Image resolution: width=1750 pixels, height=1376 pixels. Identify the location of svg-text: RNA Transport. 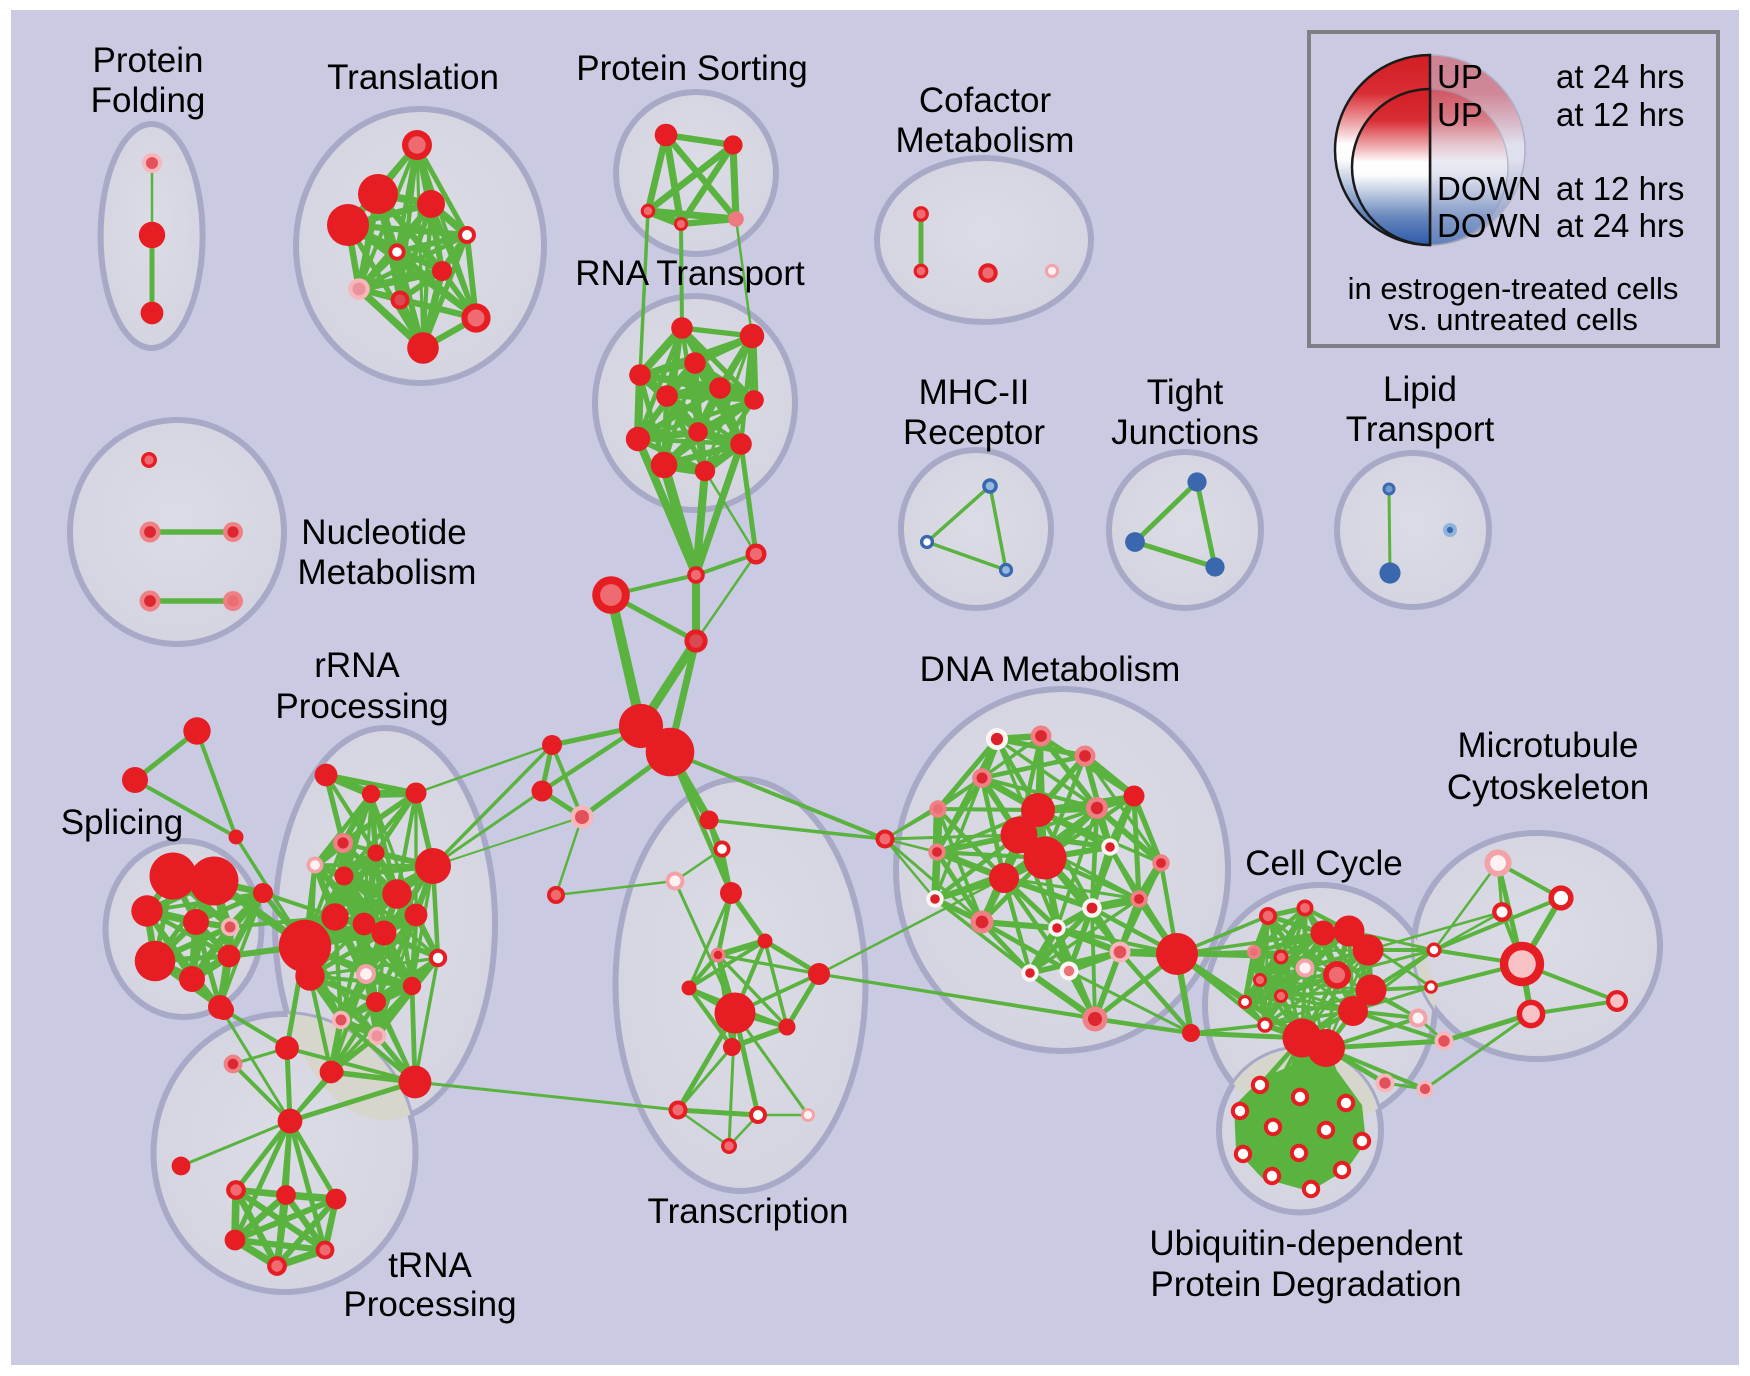
(690, 273).